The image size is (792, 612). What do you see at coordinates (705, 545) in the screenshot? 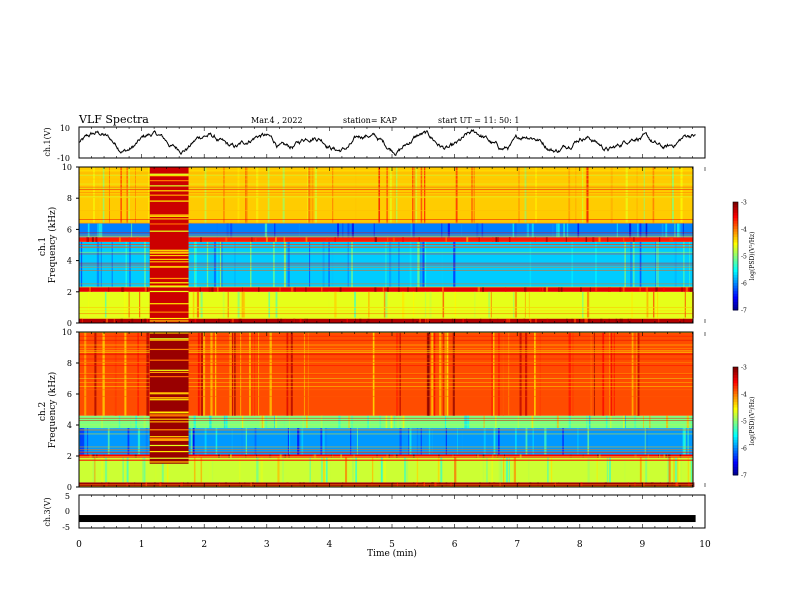
I see `x-tick-label: 10` at bounding box center [705, 545].